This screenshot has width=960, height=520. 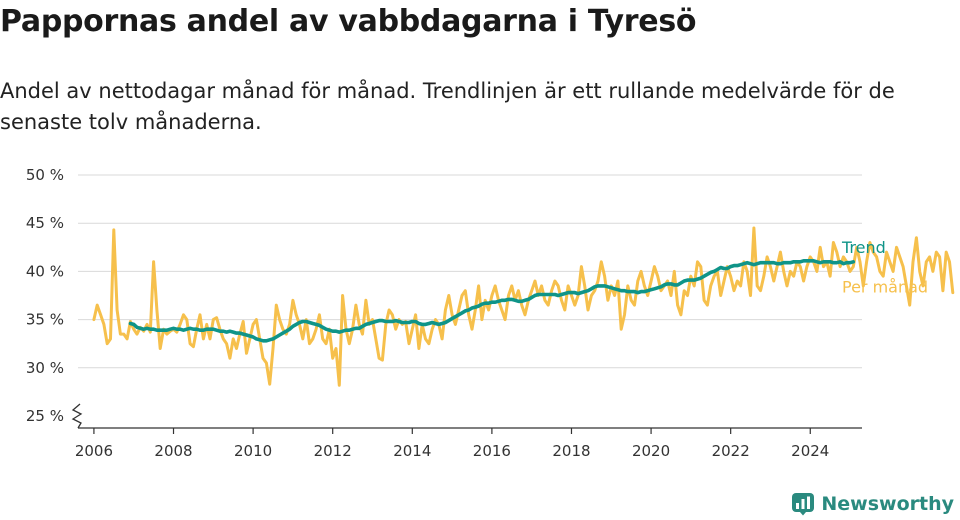 What do you see at coordinates (884, 267) in the screenshot?
I see `series-labels: Per månad Trend` at bounding box center [884, 267].